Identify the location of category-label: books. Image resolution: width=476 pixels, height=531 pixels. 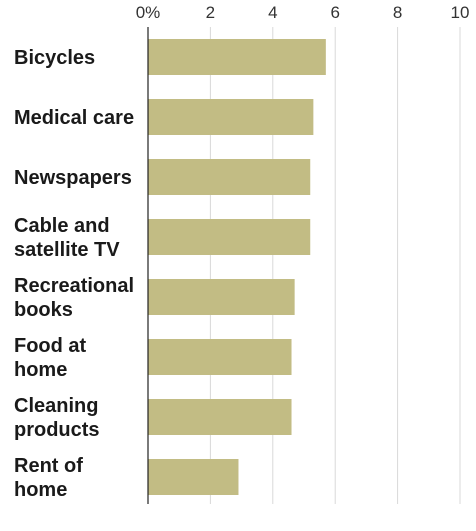
(43, 310).